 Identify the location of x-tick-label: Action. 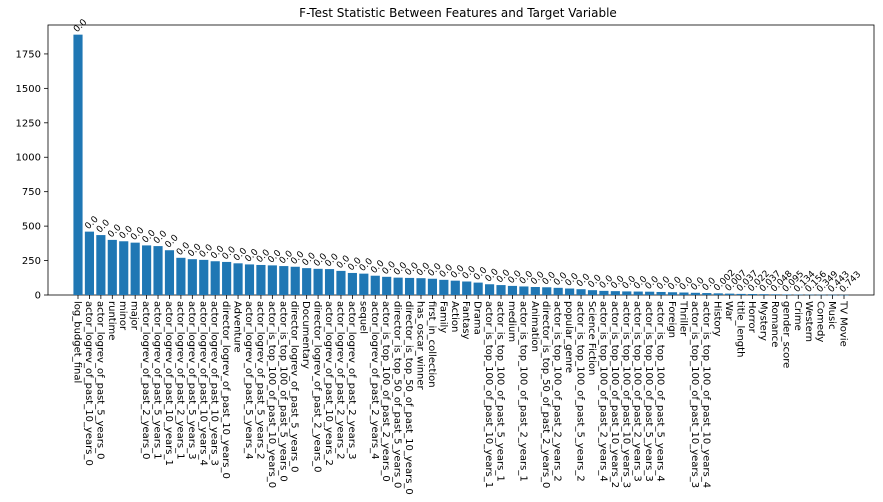
(454, 316).